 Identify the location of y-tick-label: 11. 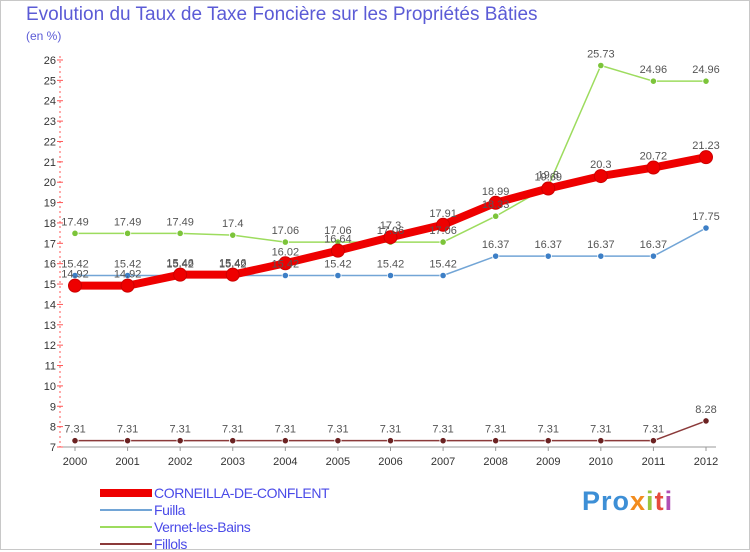
(50, 367).